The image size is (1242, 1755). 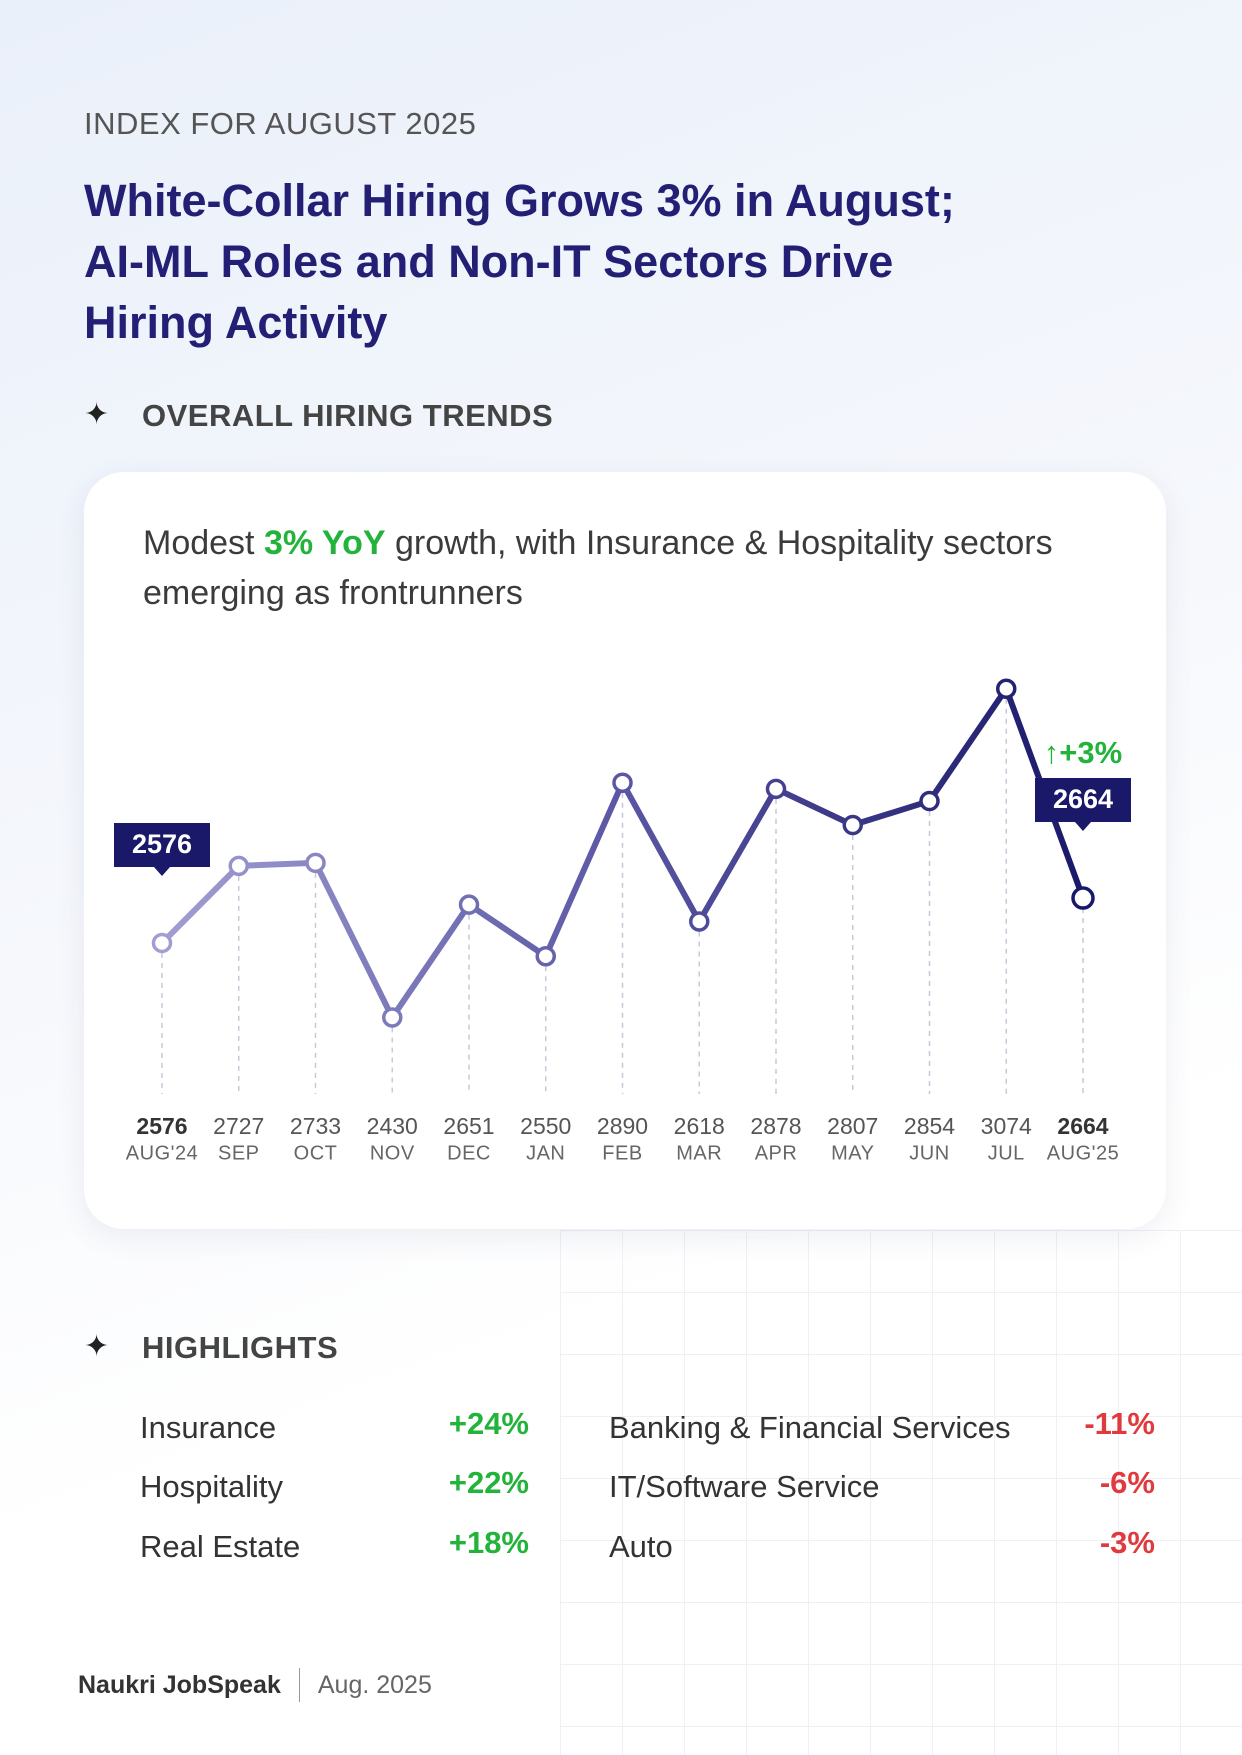 What do you see at coordinates (744, 1486) in the screenshot?
I see `sector-name: IT/Software Service` at bounding box center [744, 1486].